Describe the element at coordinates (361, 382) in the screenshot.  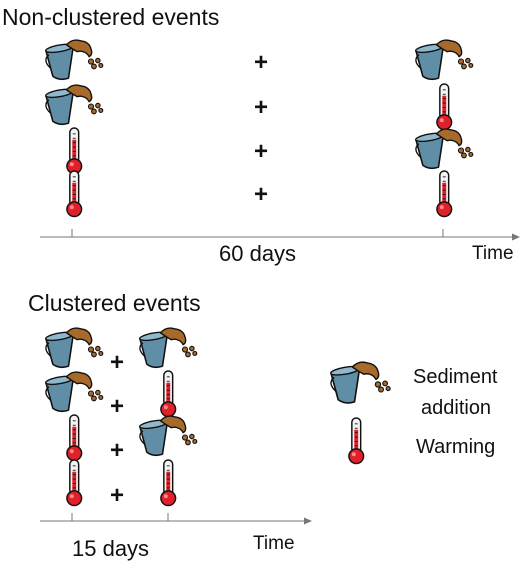
I see `legend-bucket-pouring-sediment-icon` at that location.